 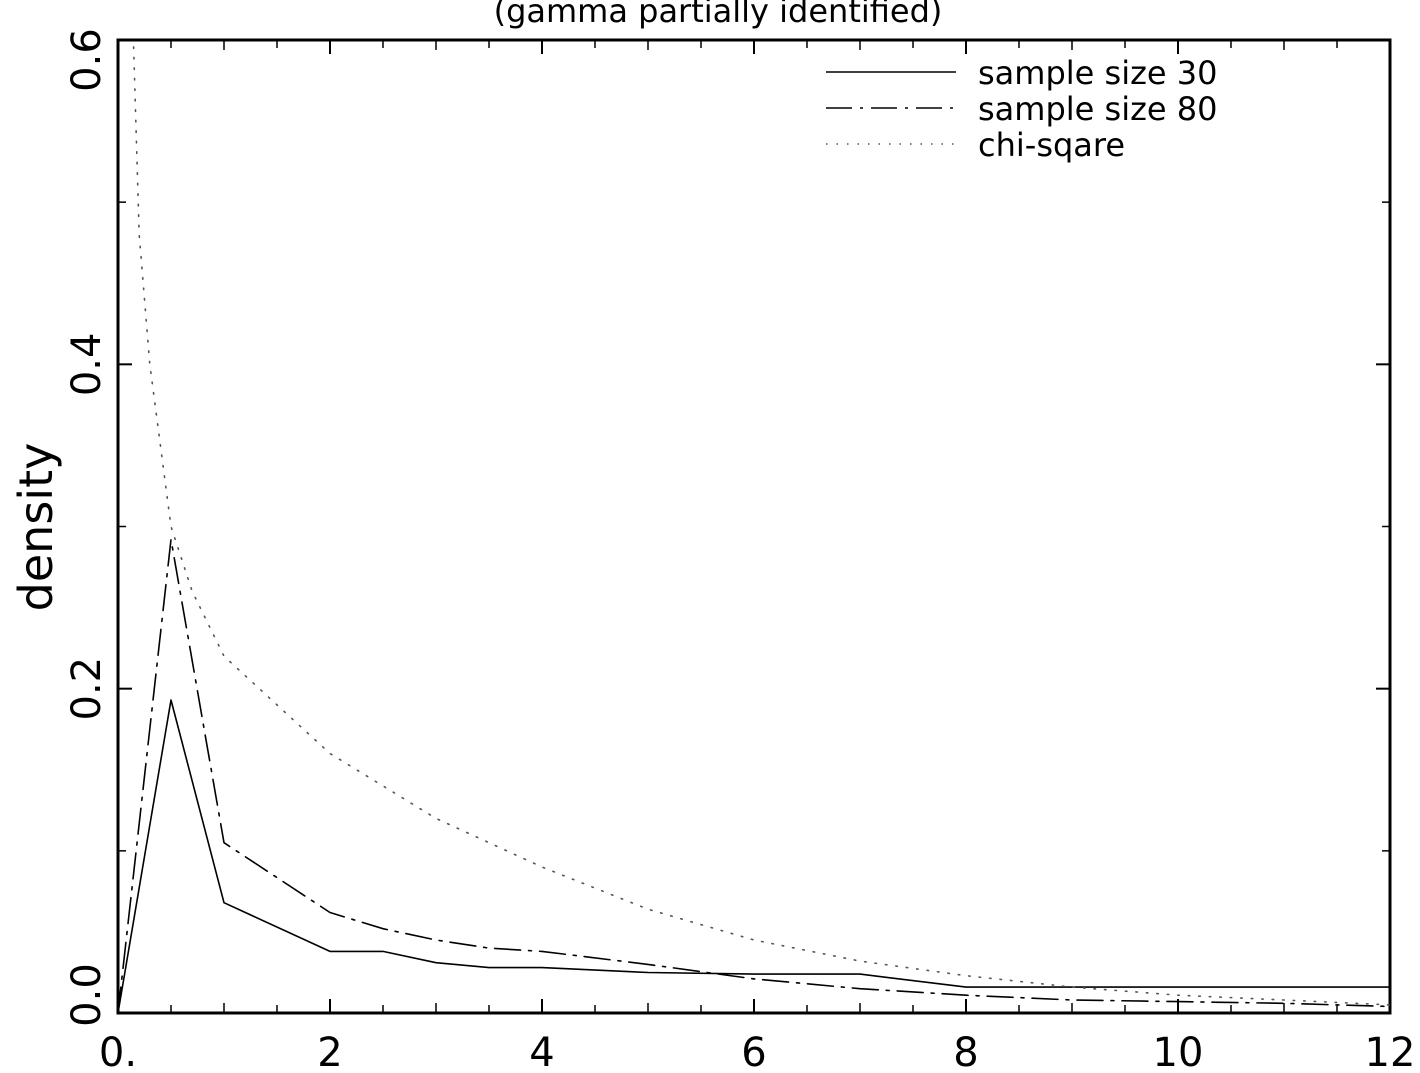 What do you see at coordinates (718, 15) in the screenshot?
I see `chart-title: (gamma partially identified)` at bounding box center [718, 15].